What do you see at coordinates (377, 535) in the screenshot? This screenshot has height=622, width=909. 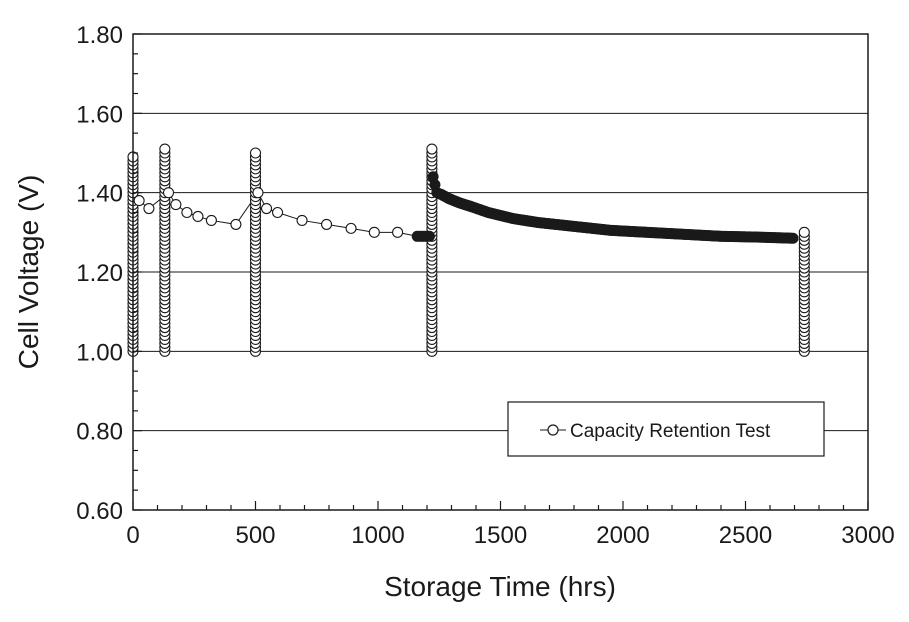 I see `x-tick-label: 1000` at bounding box center [377, 535].